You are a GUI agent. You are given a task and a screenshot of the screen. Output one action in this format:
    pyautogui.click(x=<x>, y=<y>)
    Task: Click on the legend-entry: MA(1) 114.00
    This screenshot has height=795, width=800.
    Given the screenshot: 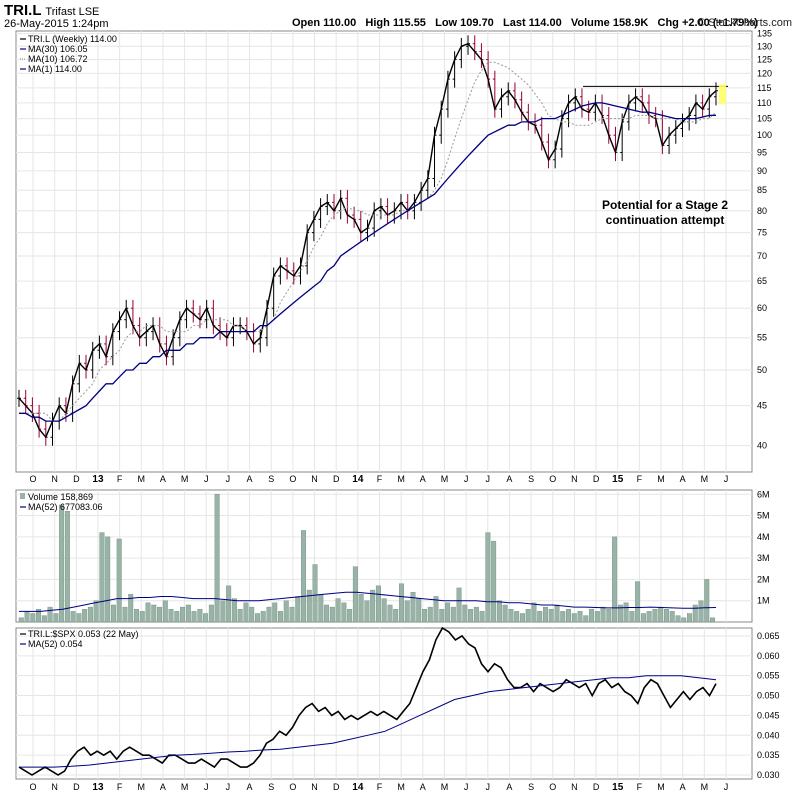 What is the action you would take?
    pyautogui.click(x=55, y=69)
    